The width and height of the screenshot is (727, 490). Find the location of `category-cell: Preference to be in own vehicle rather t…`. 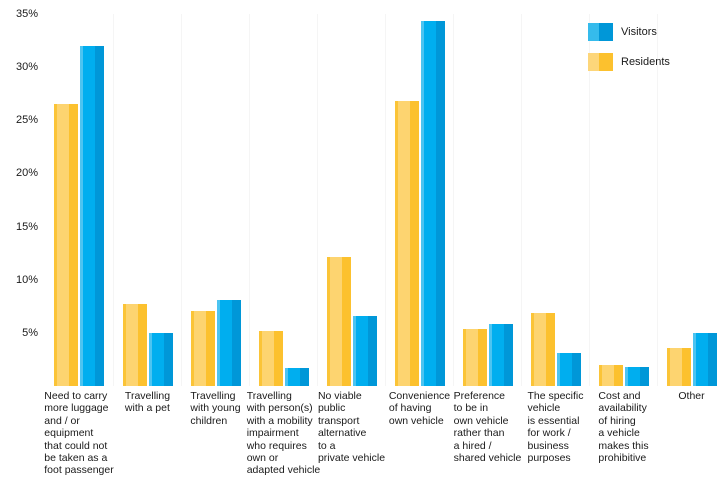

category-cell: Preference to be in own vehicle rather t… is located at coordinates (487, 239).